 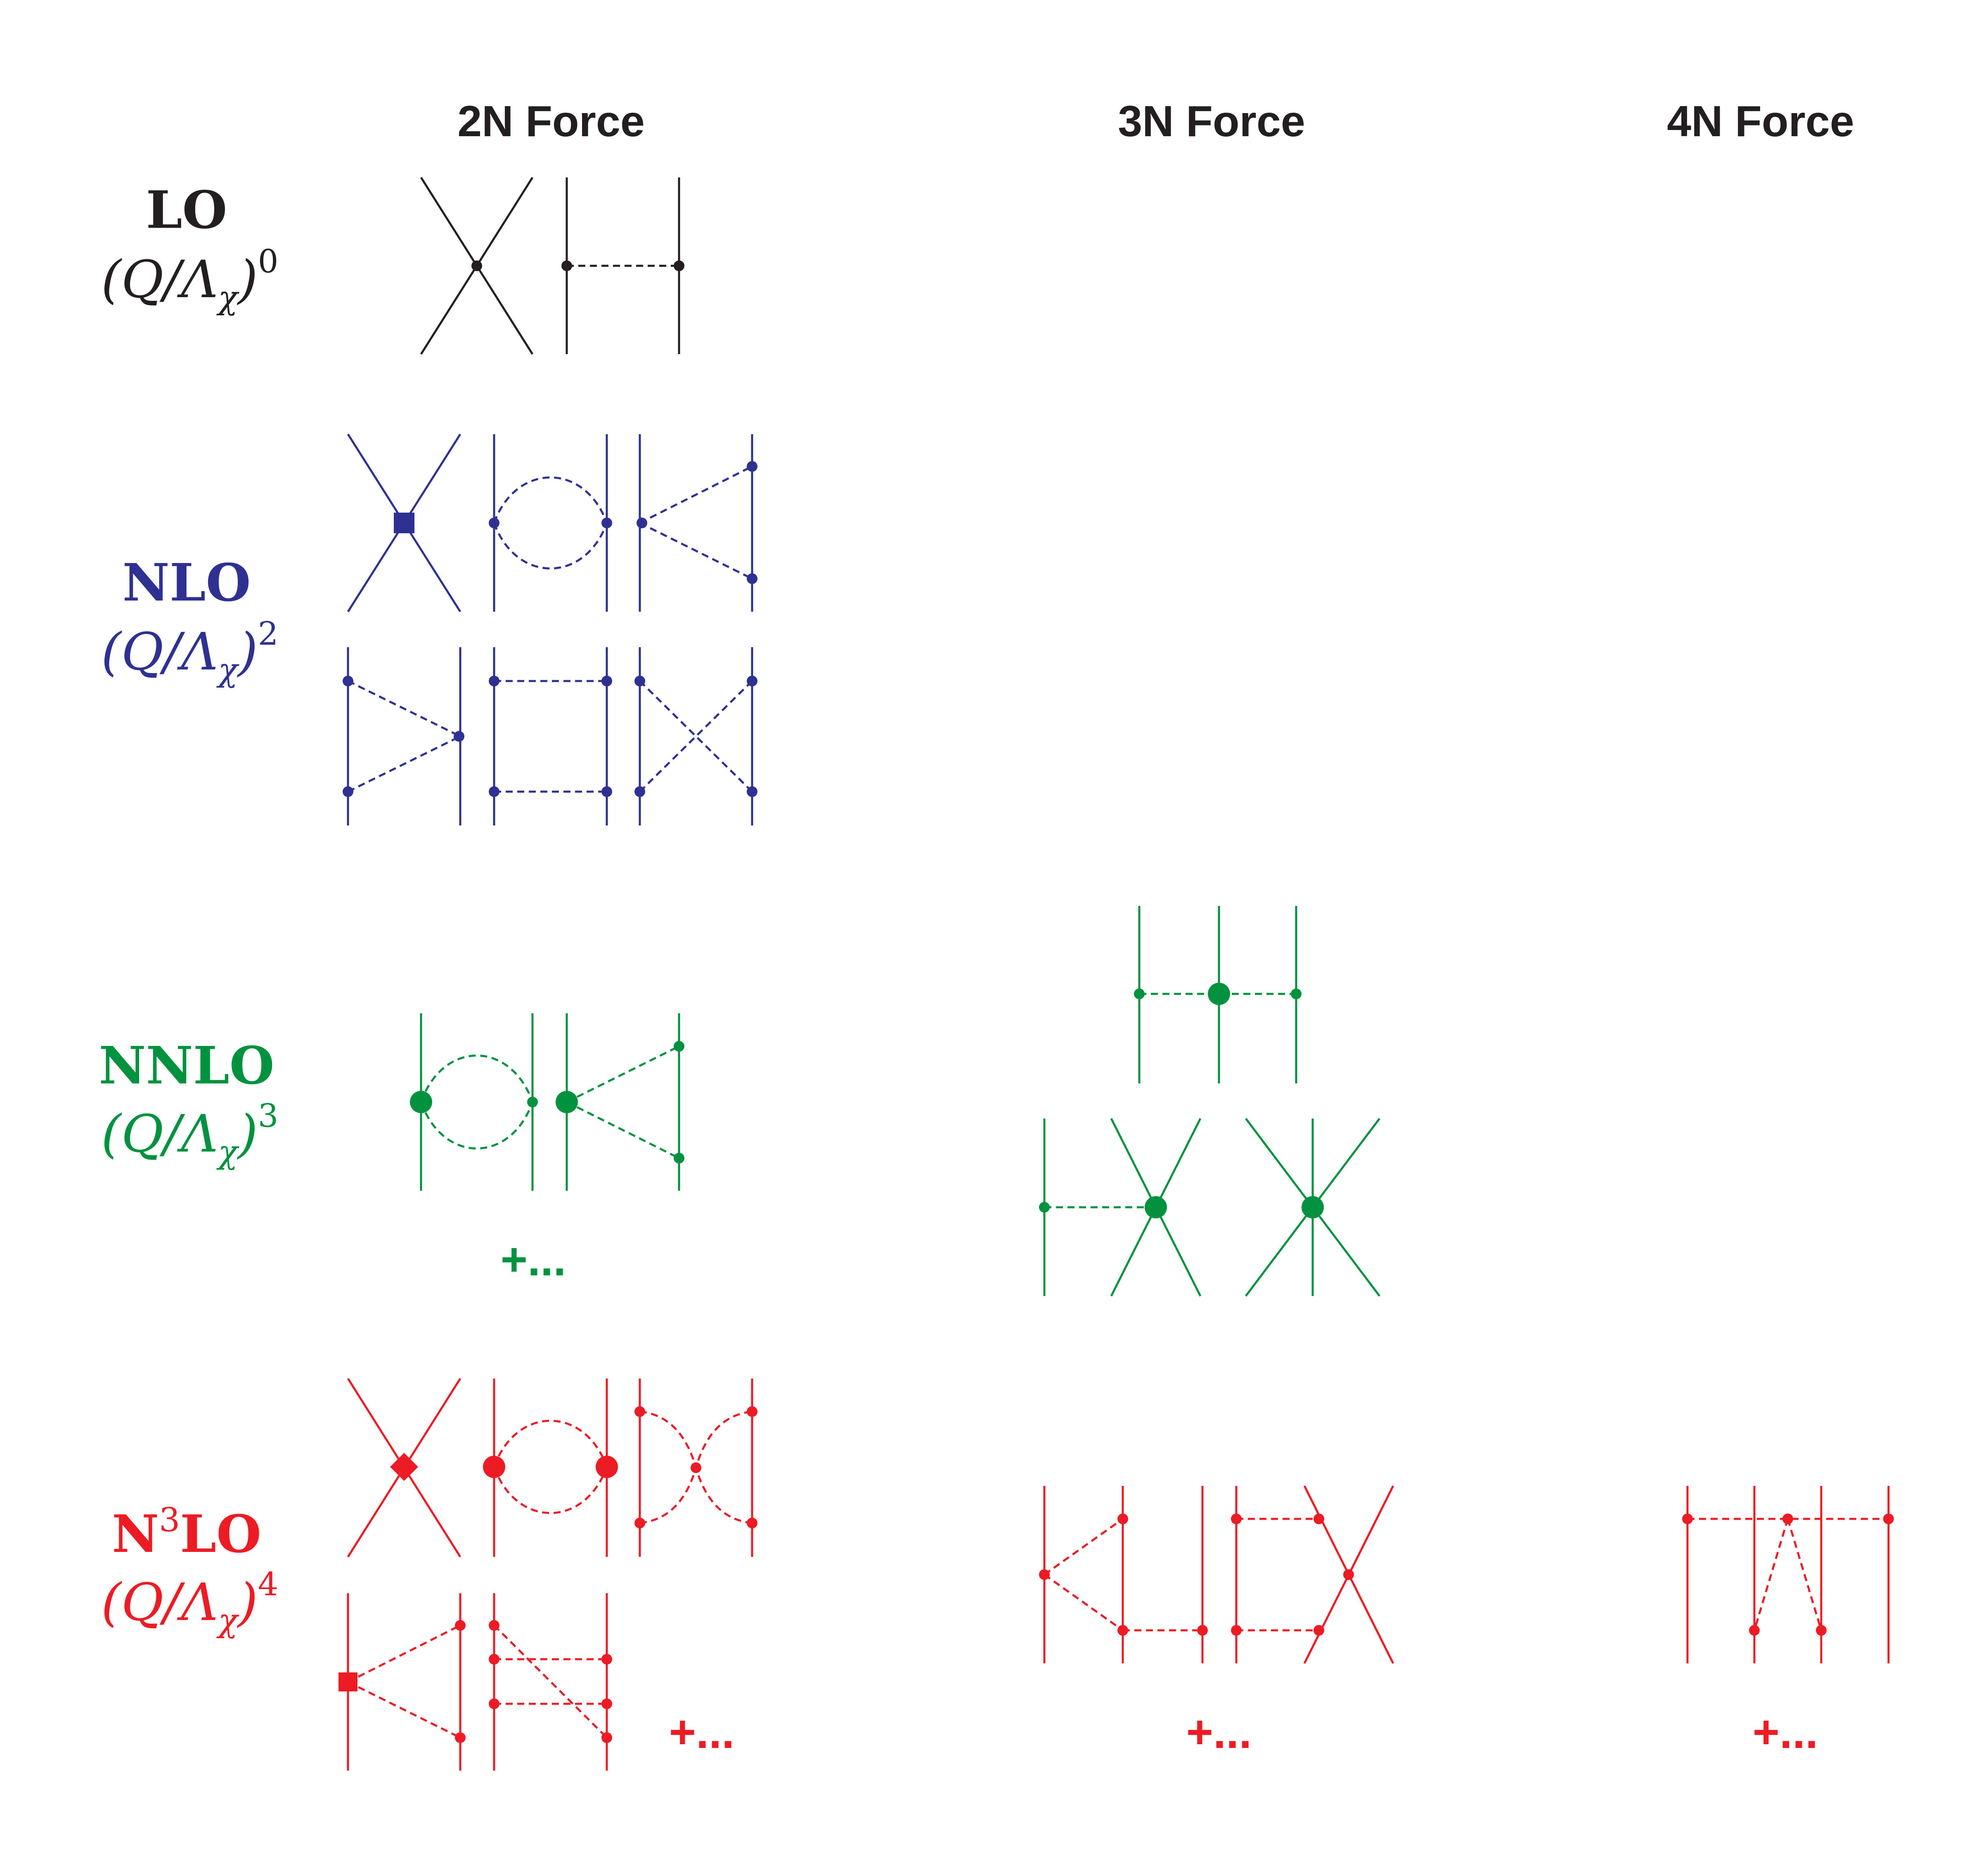 What do you see at coordinates (695, 1468) in the screenshot?
I see `n3lo-football-diagram` at bounding box center [695, 1468].